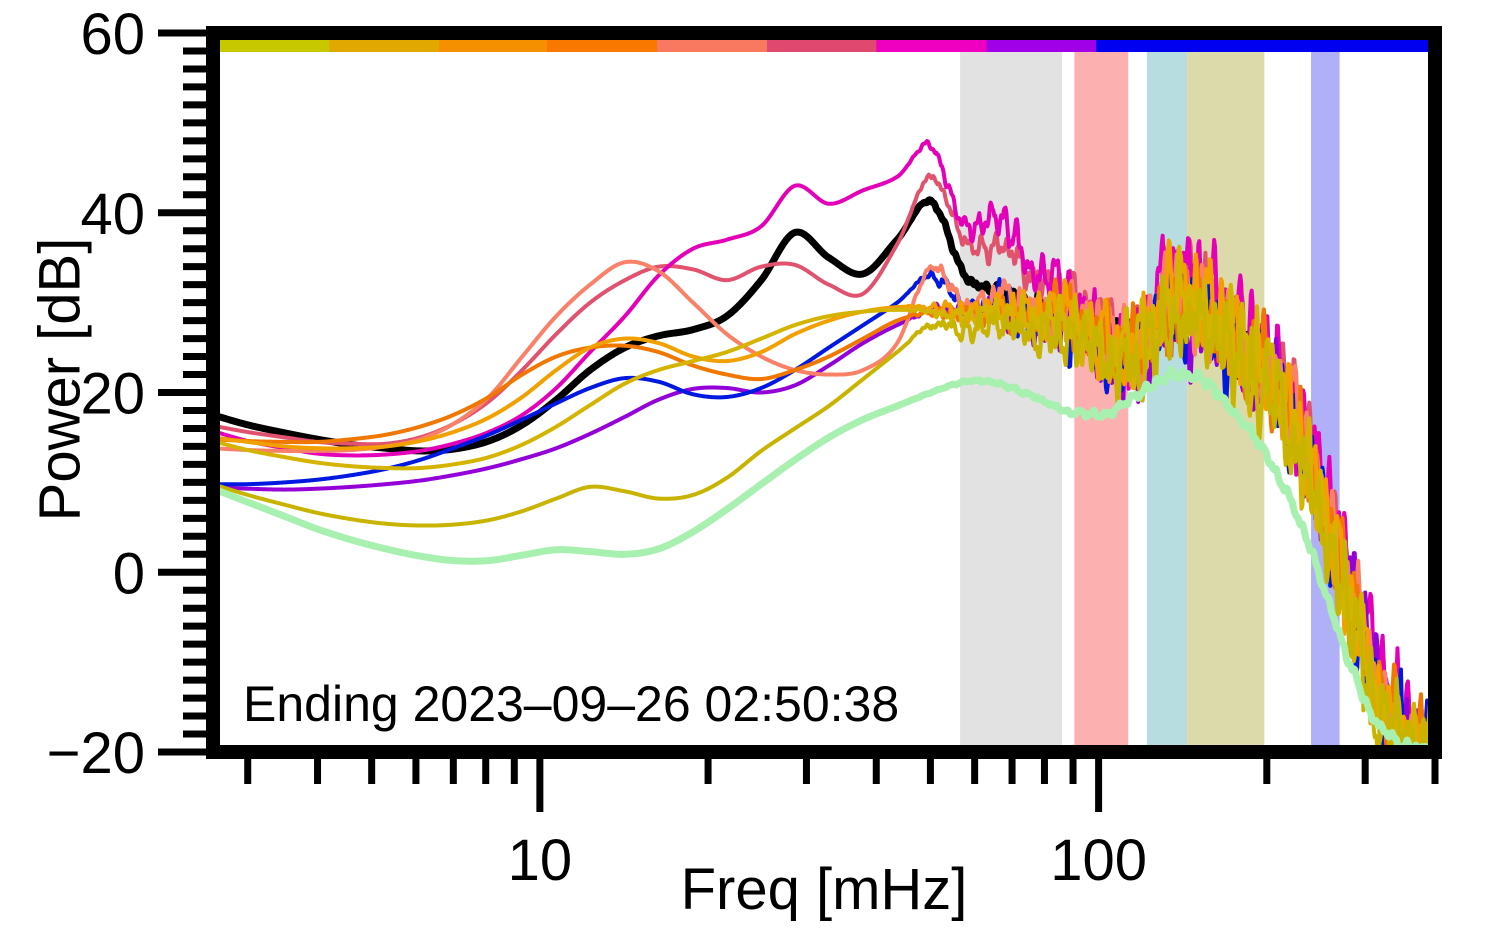 Image resolution: width=1494 pixels, height=952 pixels. What do you see at coordinates (602, 44) in the screenshot?
I see `band-orange` at bounding box center [602, 44].